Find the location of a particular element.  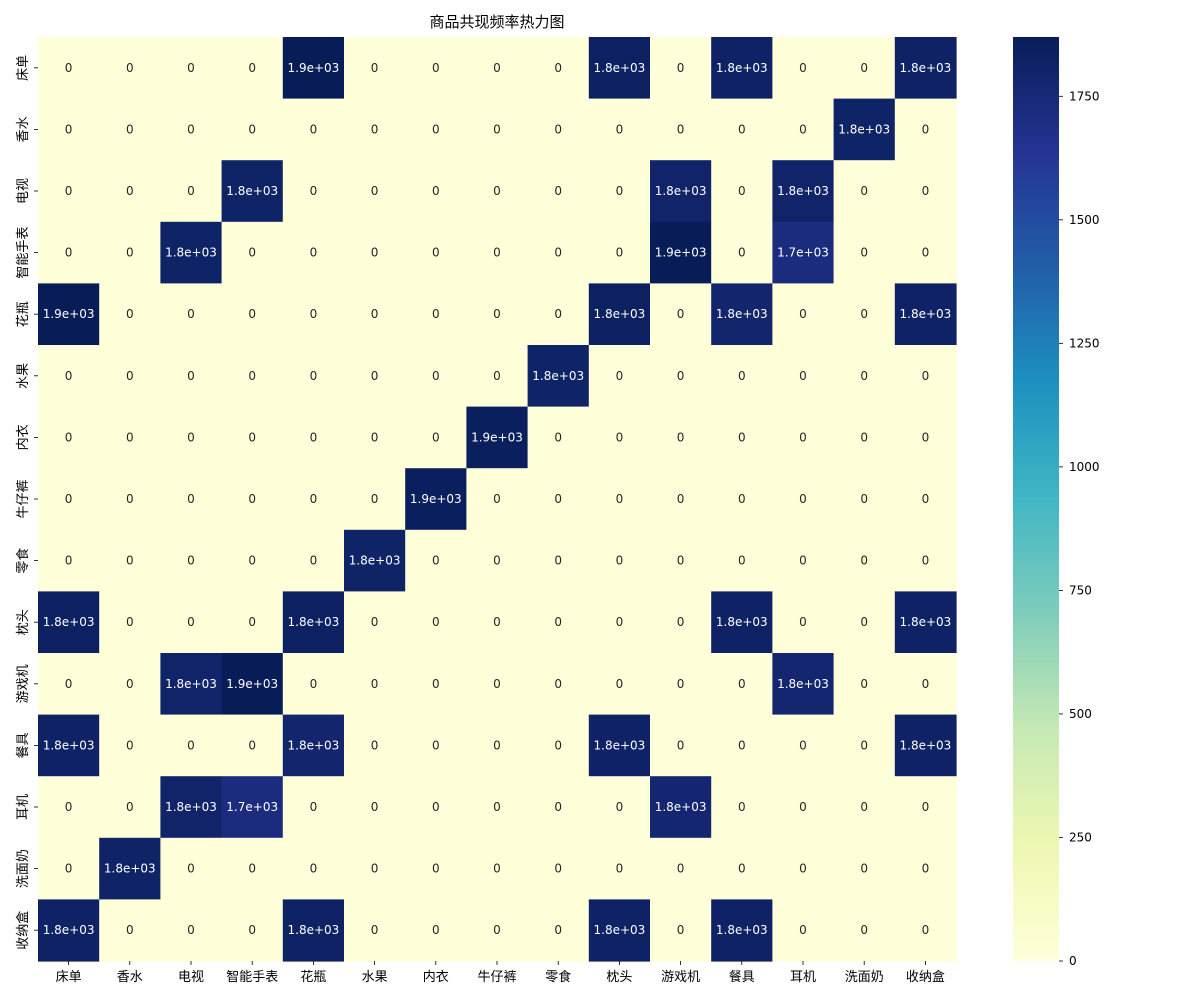

y-tick-label: 内衣 is located at coordinates (23, 437).